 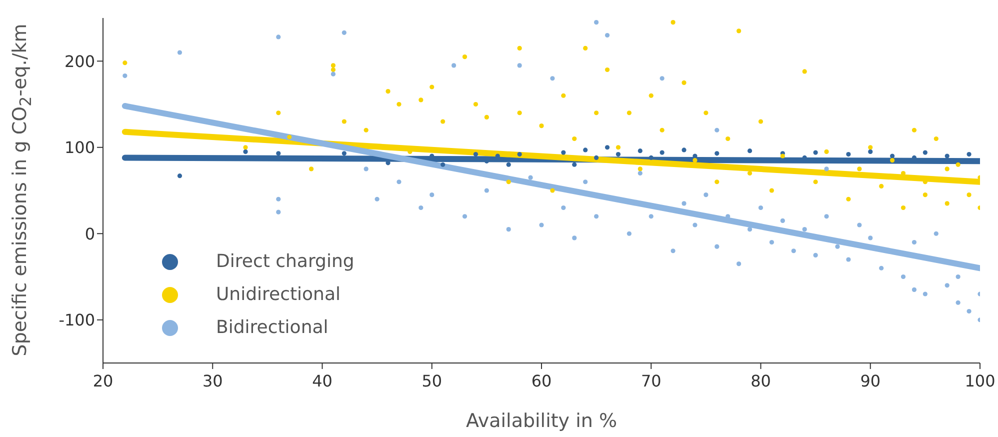 I want to click on y-tick-label: -100, so click(x=76, y=320).